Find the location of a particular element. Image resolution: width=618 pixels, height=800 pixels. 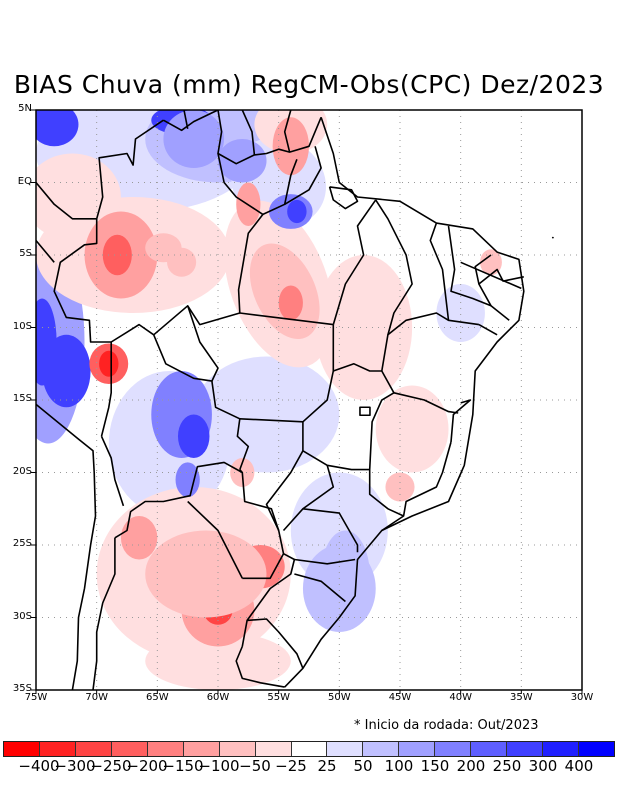

colorbar-label: 50 is located at coordinates (363, 766).